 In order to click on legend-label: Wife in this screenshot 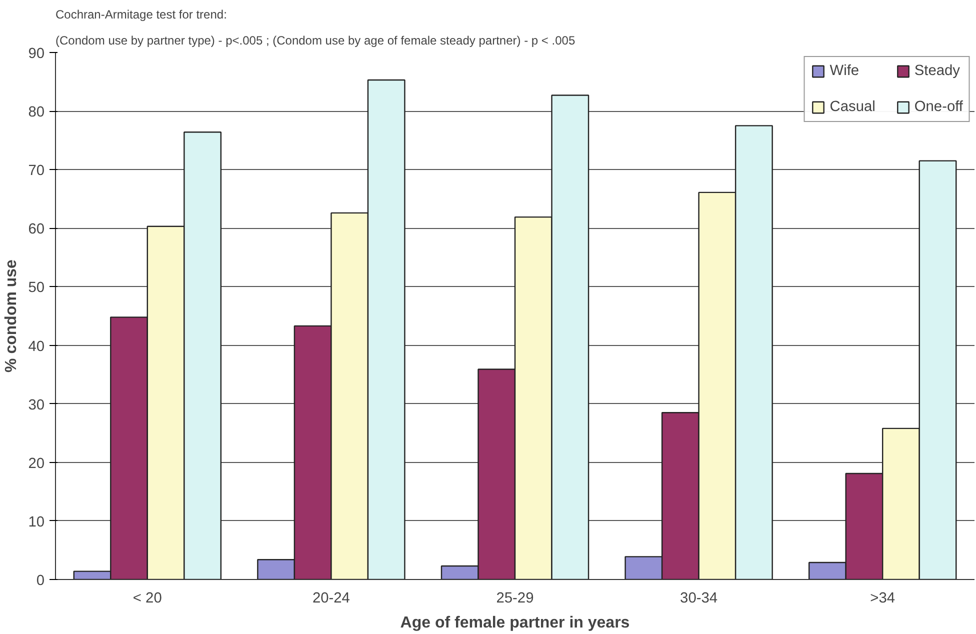, I will do `click(845, 71)`.